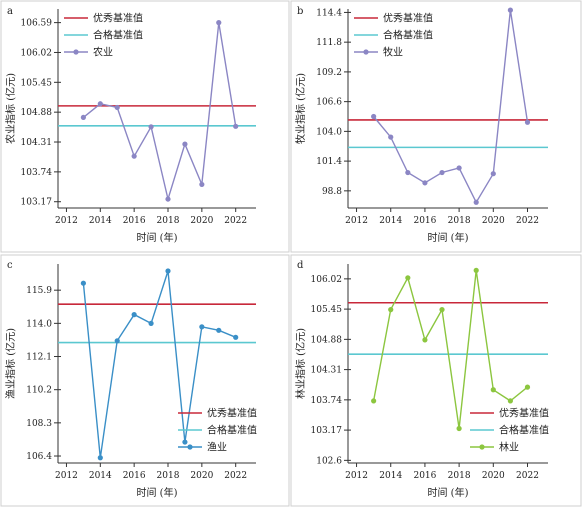 The height and width of the screenshot is (511, 582). What do you see at coordinates (300, 11) in the screenshot?
I see `panel-label: b` at bounding box center [300, 11].